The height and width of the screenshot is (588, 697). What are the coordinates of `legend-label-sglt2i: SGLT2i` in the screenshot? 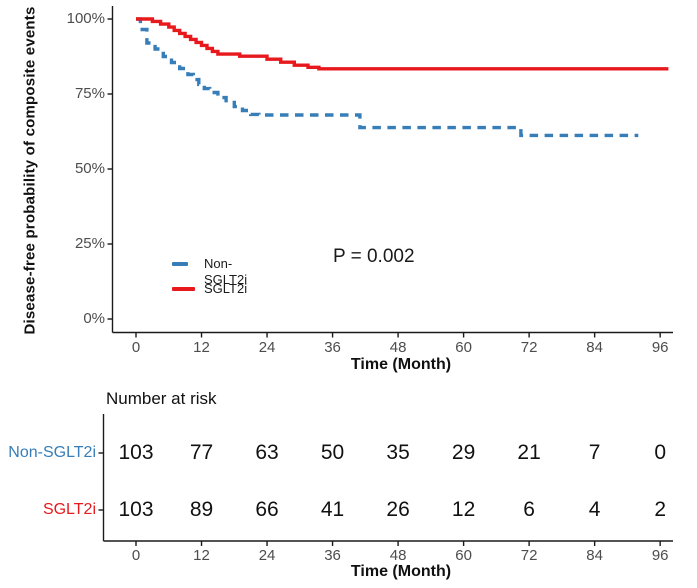 It's located at (226, 288).